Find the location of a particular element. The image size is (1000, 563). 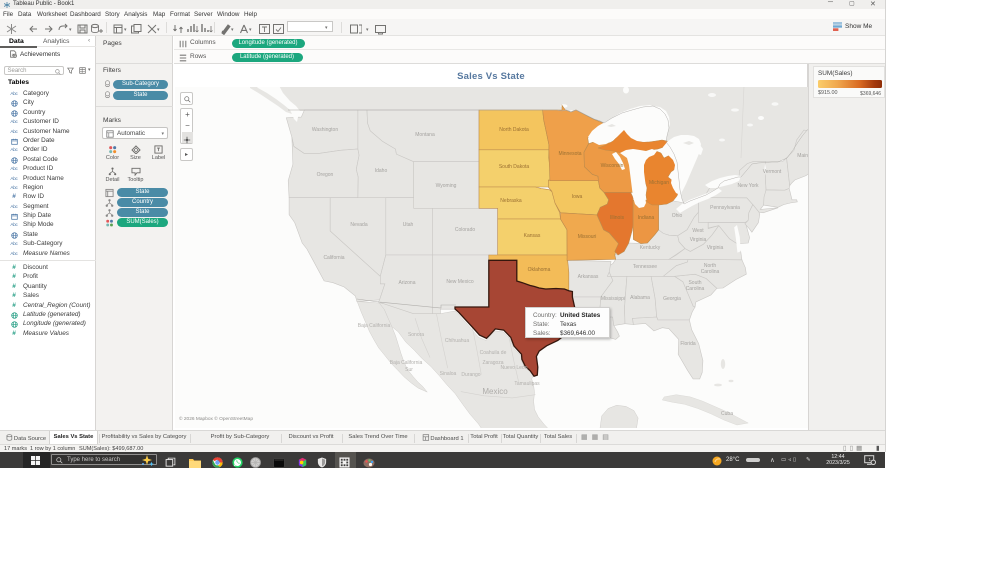

svg-text: Sinaloa is located at coordinates (448, 374).